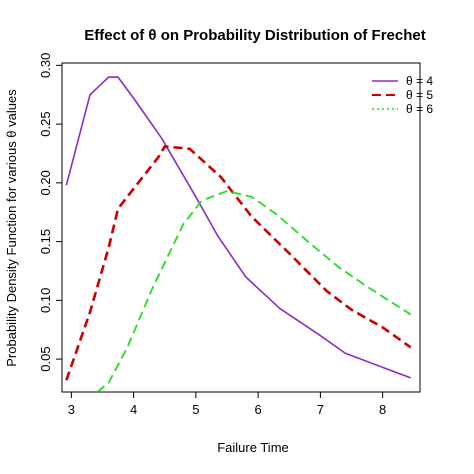 Image resolution: width=474 pixels, height=474 pixels. What do you see at coordinates (45, 65) in the screenshot?
I see `y-tick-label: 0.30` at bounding box center [45, 65].